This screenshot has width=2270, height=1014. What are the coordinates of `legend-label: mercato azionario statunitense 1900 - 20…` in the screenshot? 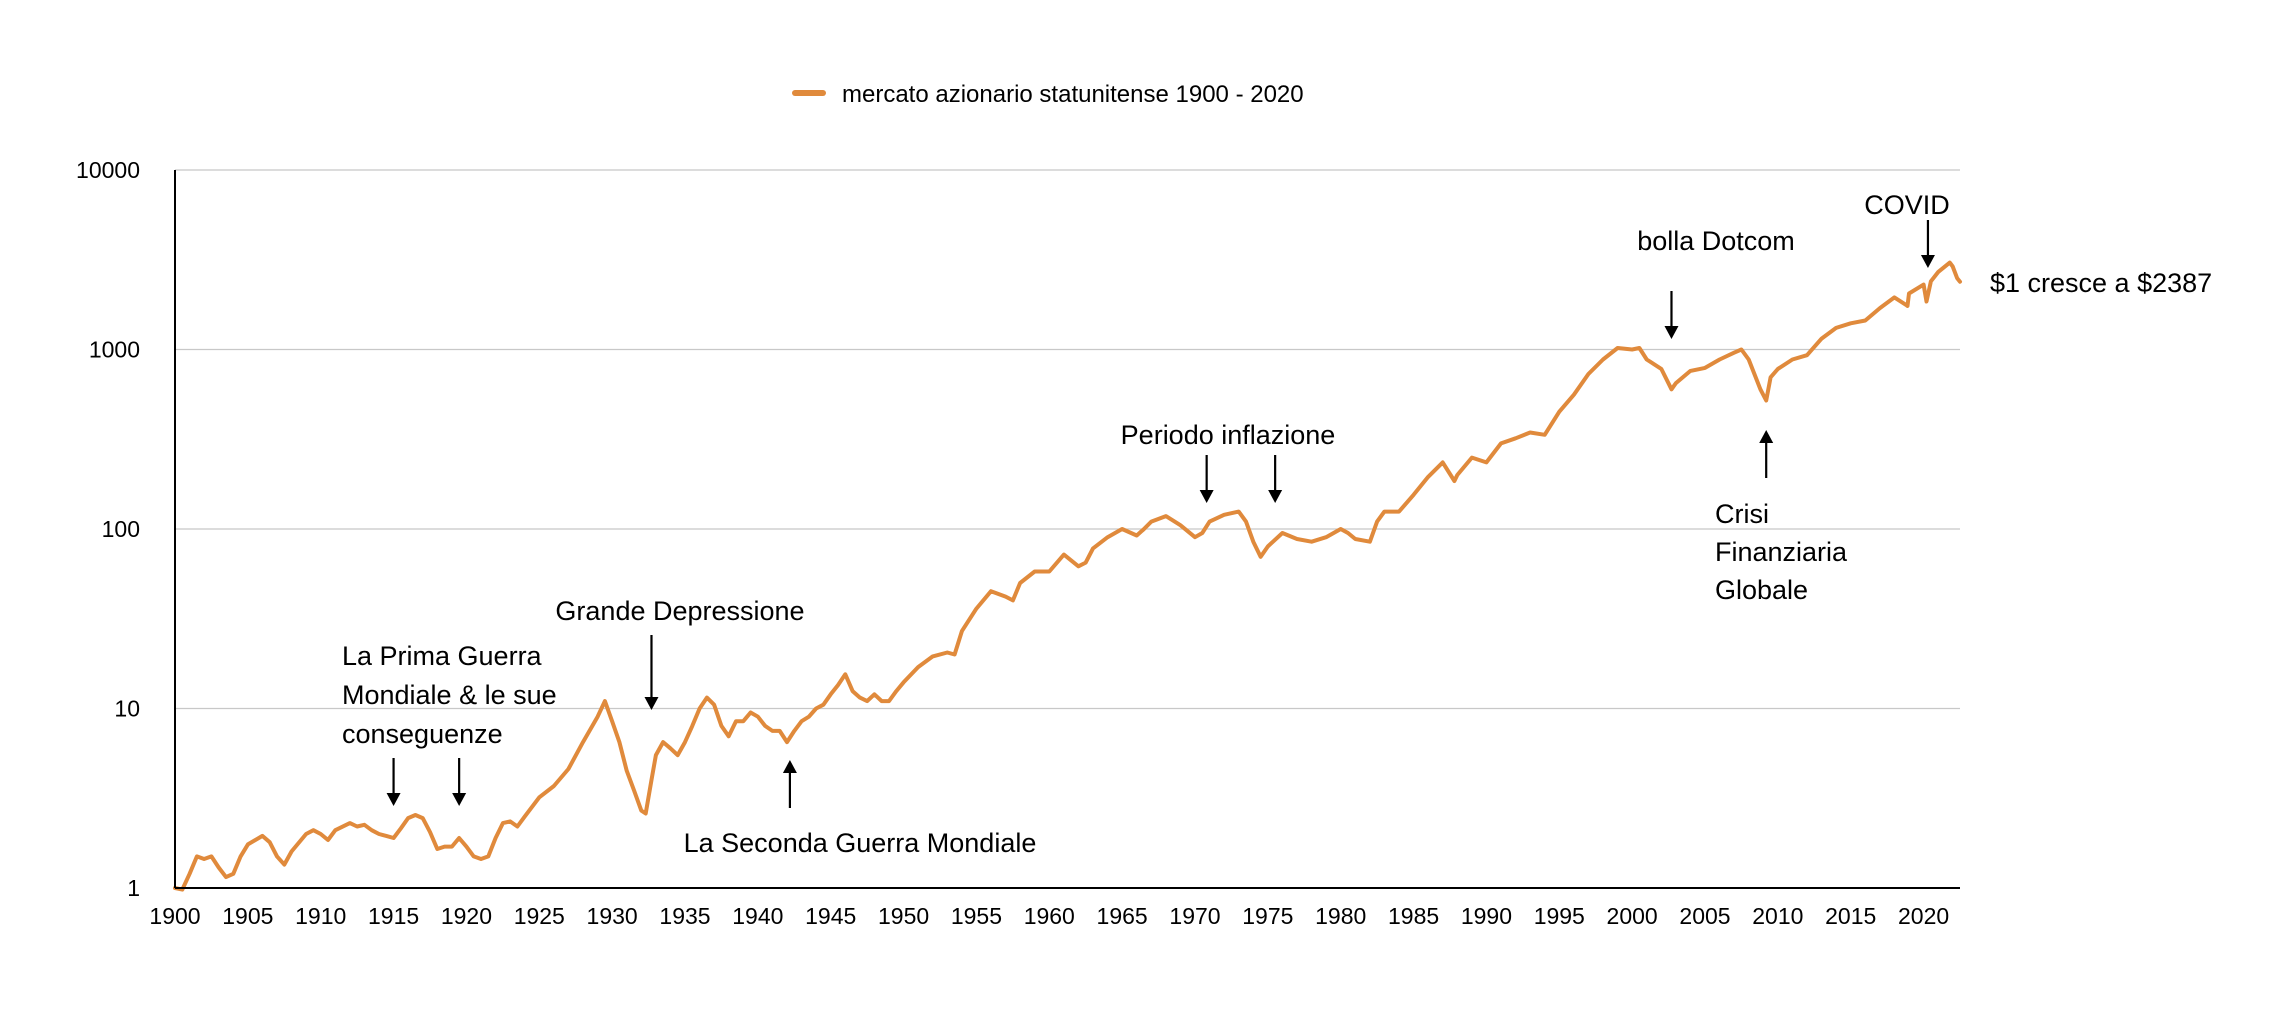 It's located at (1073, 94).